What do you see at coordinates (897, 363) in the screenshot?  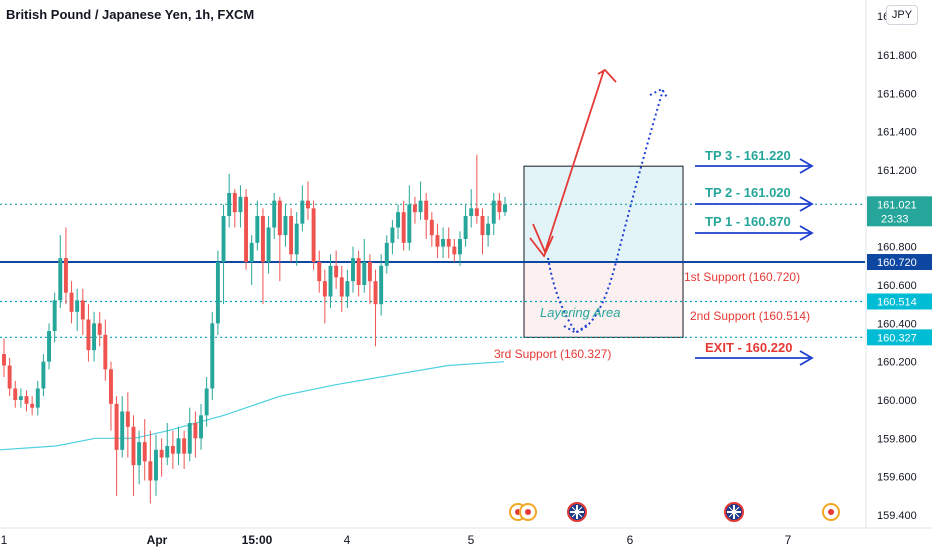 I see `y-tick-label: 160.200` at bounding box center [897, 363].